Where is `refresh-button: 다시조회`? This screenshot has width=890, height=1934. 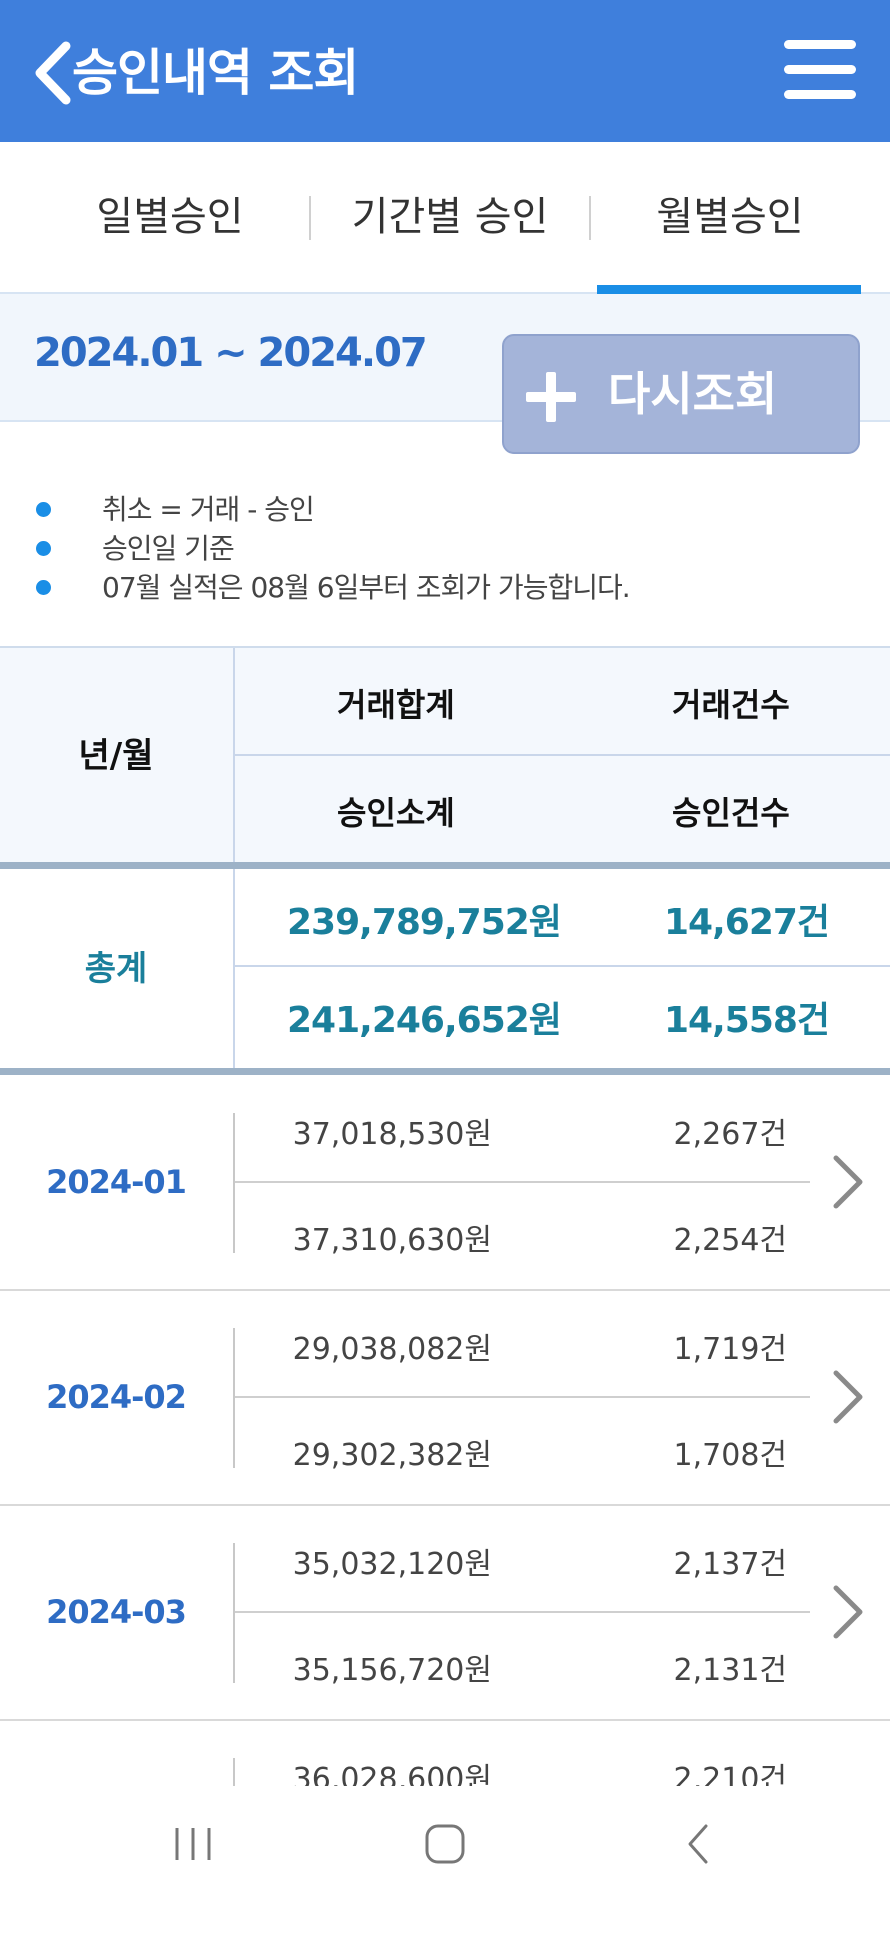
refresh-button: 다시조회 is located at coordinates (681, 394).